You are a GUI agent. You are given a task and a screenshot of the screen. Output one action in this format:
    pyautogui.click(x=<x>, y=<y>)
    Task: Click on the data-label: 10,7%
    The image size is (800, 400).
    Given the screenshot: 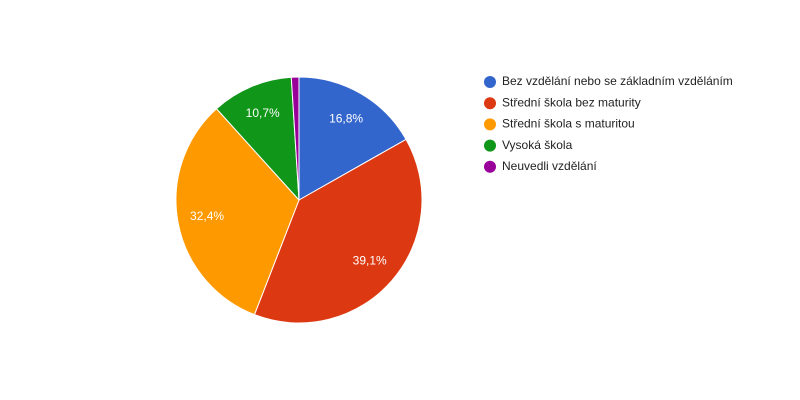 What is the action you would take?
    pyautogui.click(x=263, y=113)
    